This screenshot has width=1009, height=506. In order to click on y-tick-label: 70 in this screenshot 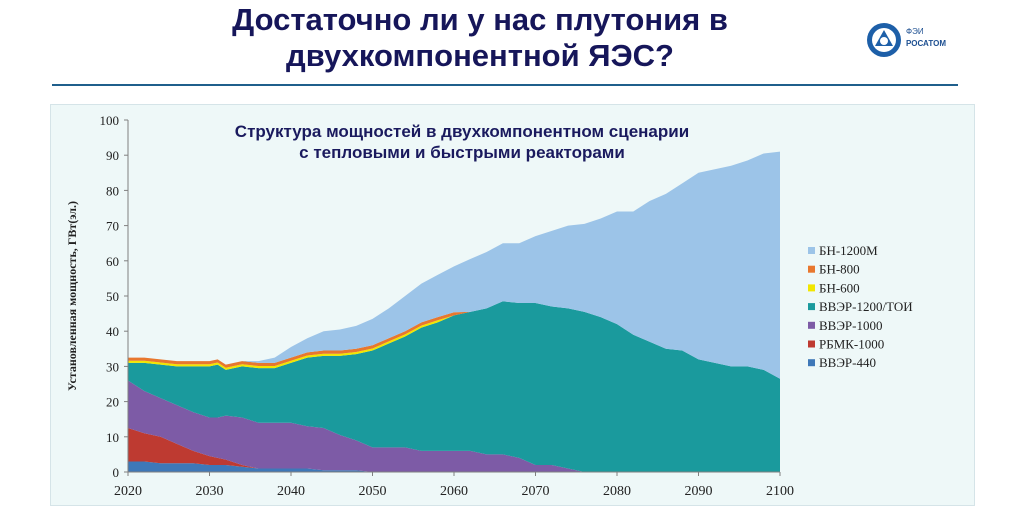, I will do `click(112, 226)`.